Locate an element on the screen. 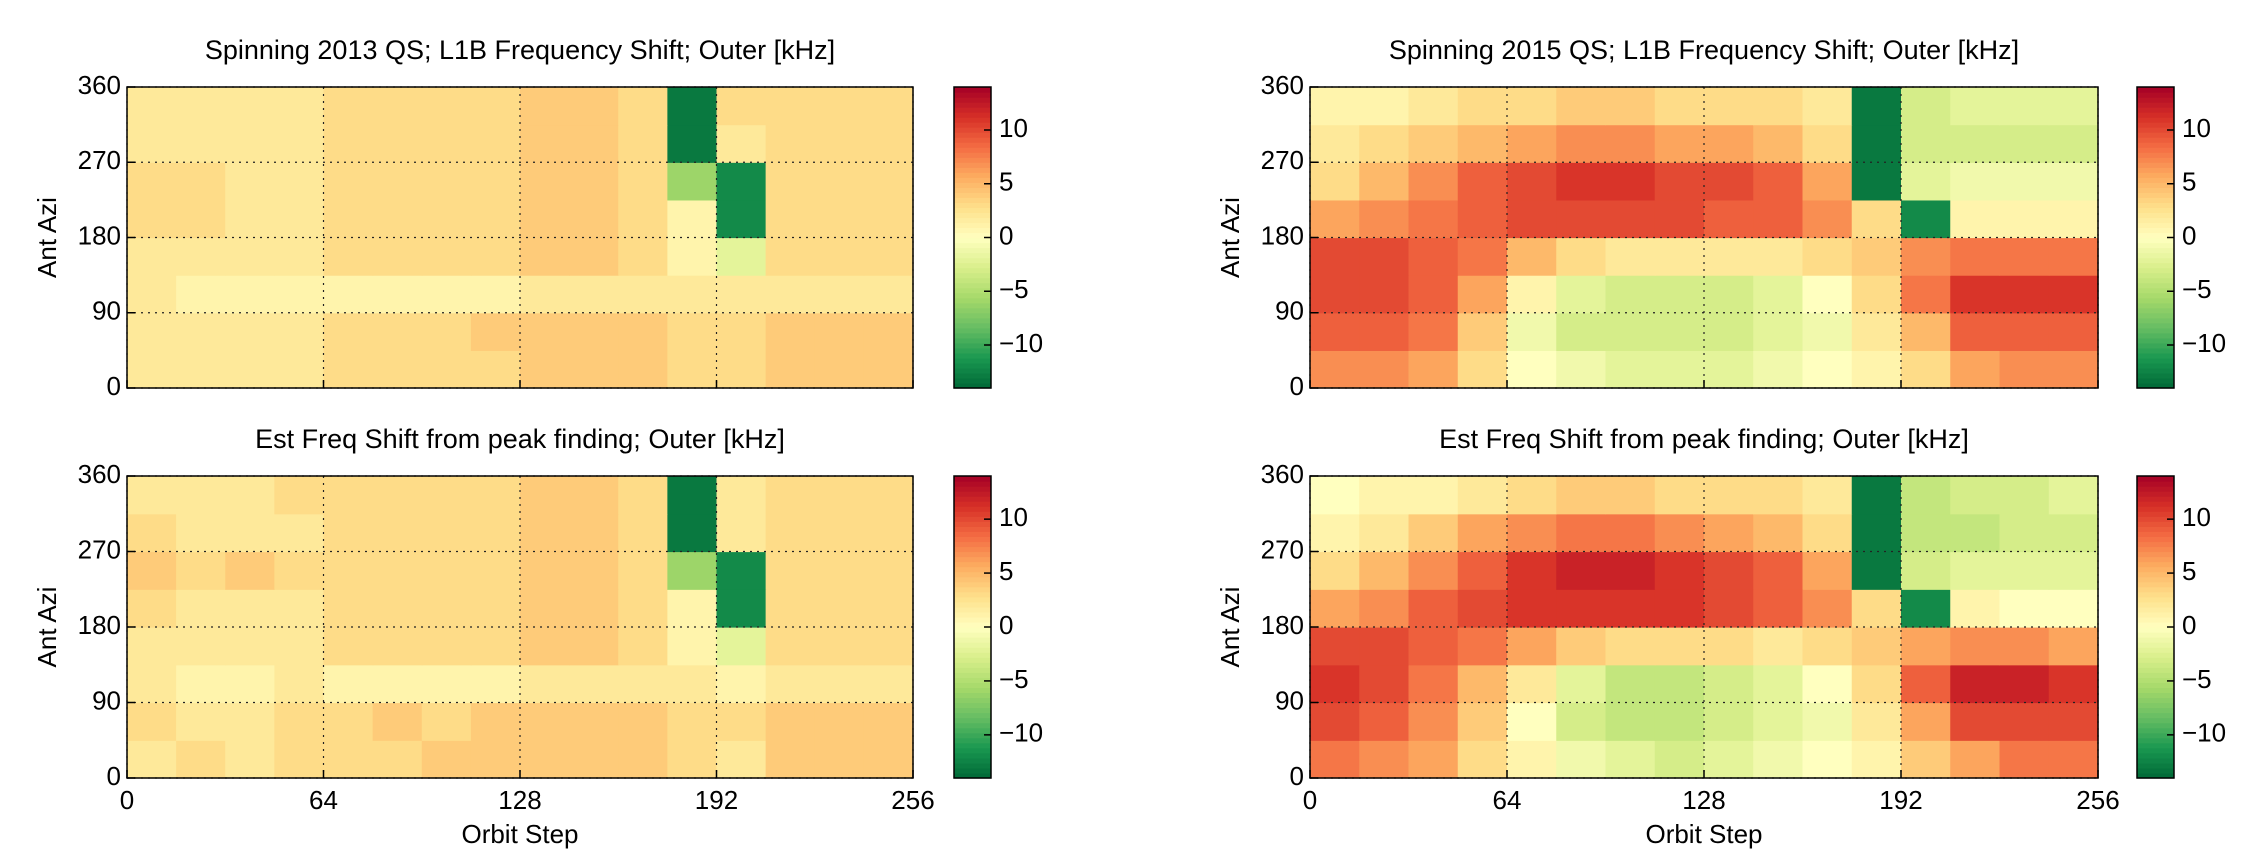  colorbar is located at coordinates (972, 238).